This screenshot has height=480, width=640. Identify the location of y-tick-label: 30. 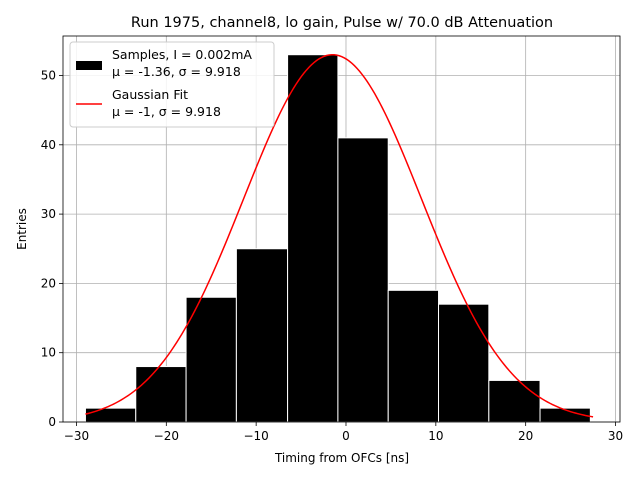
(48, 214).